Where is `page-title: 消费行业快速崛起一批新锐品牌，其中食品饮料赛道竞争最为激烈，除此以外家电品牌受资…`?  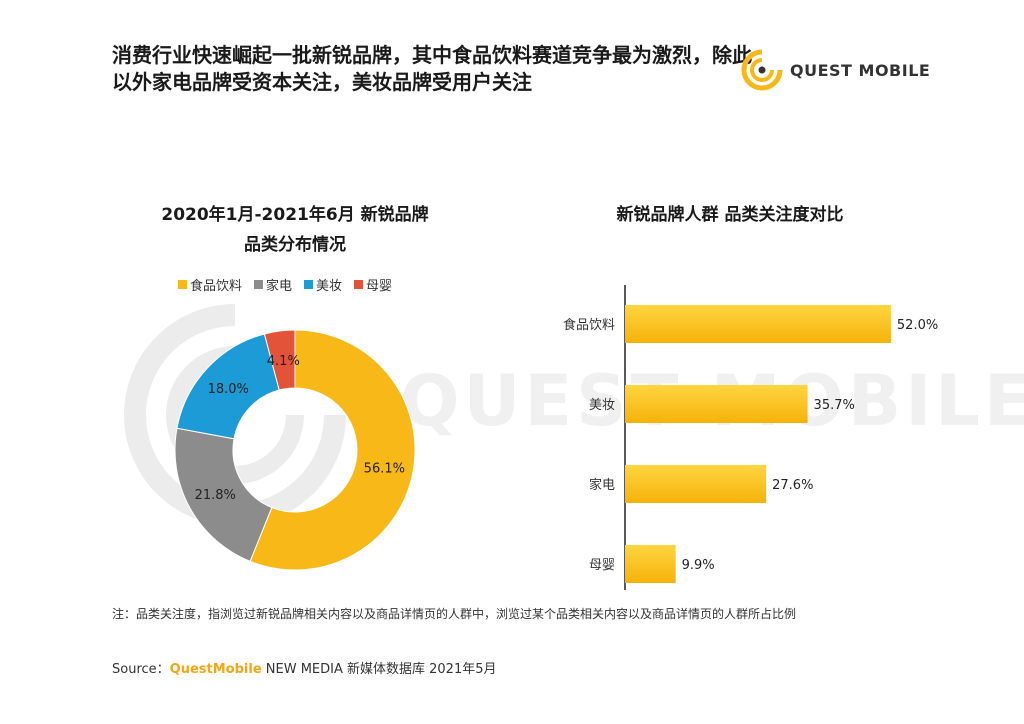
page-title: 消费行业快速崛起一批新锐品牌，其中食品饮料赛道竞争最为激烈，除此以外家电品牌受资… is located at coordinates (432, 68).